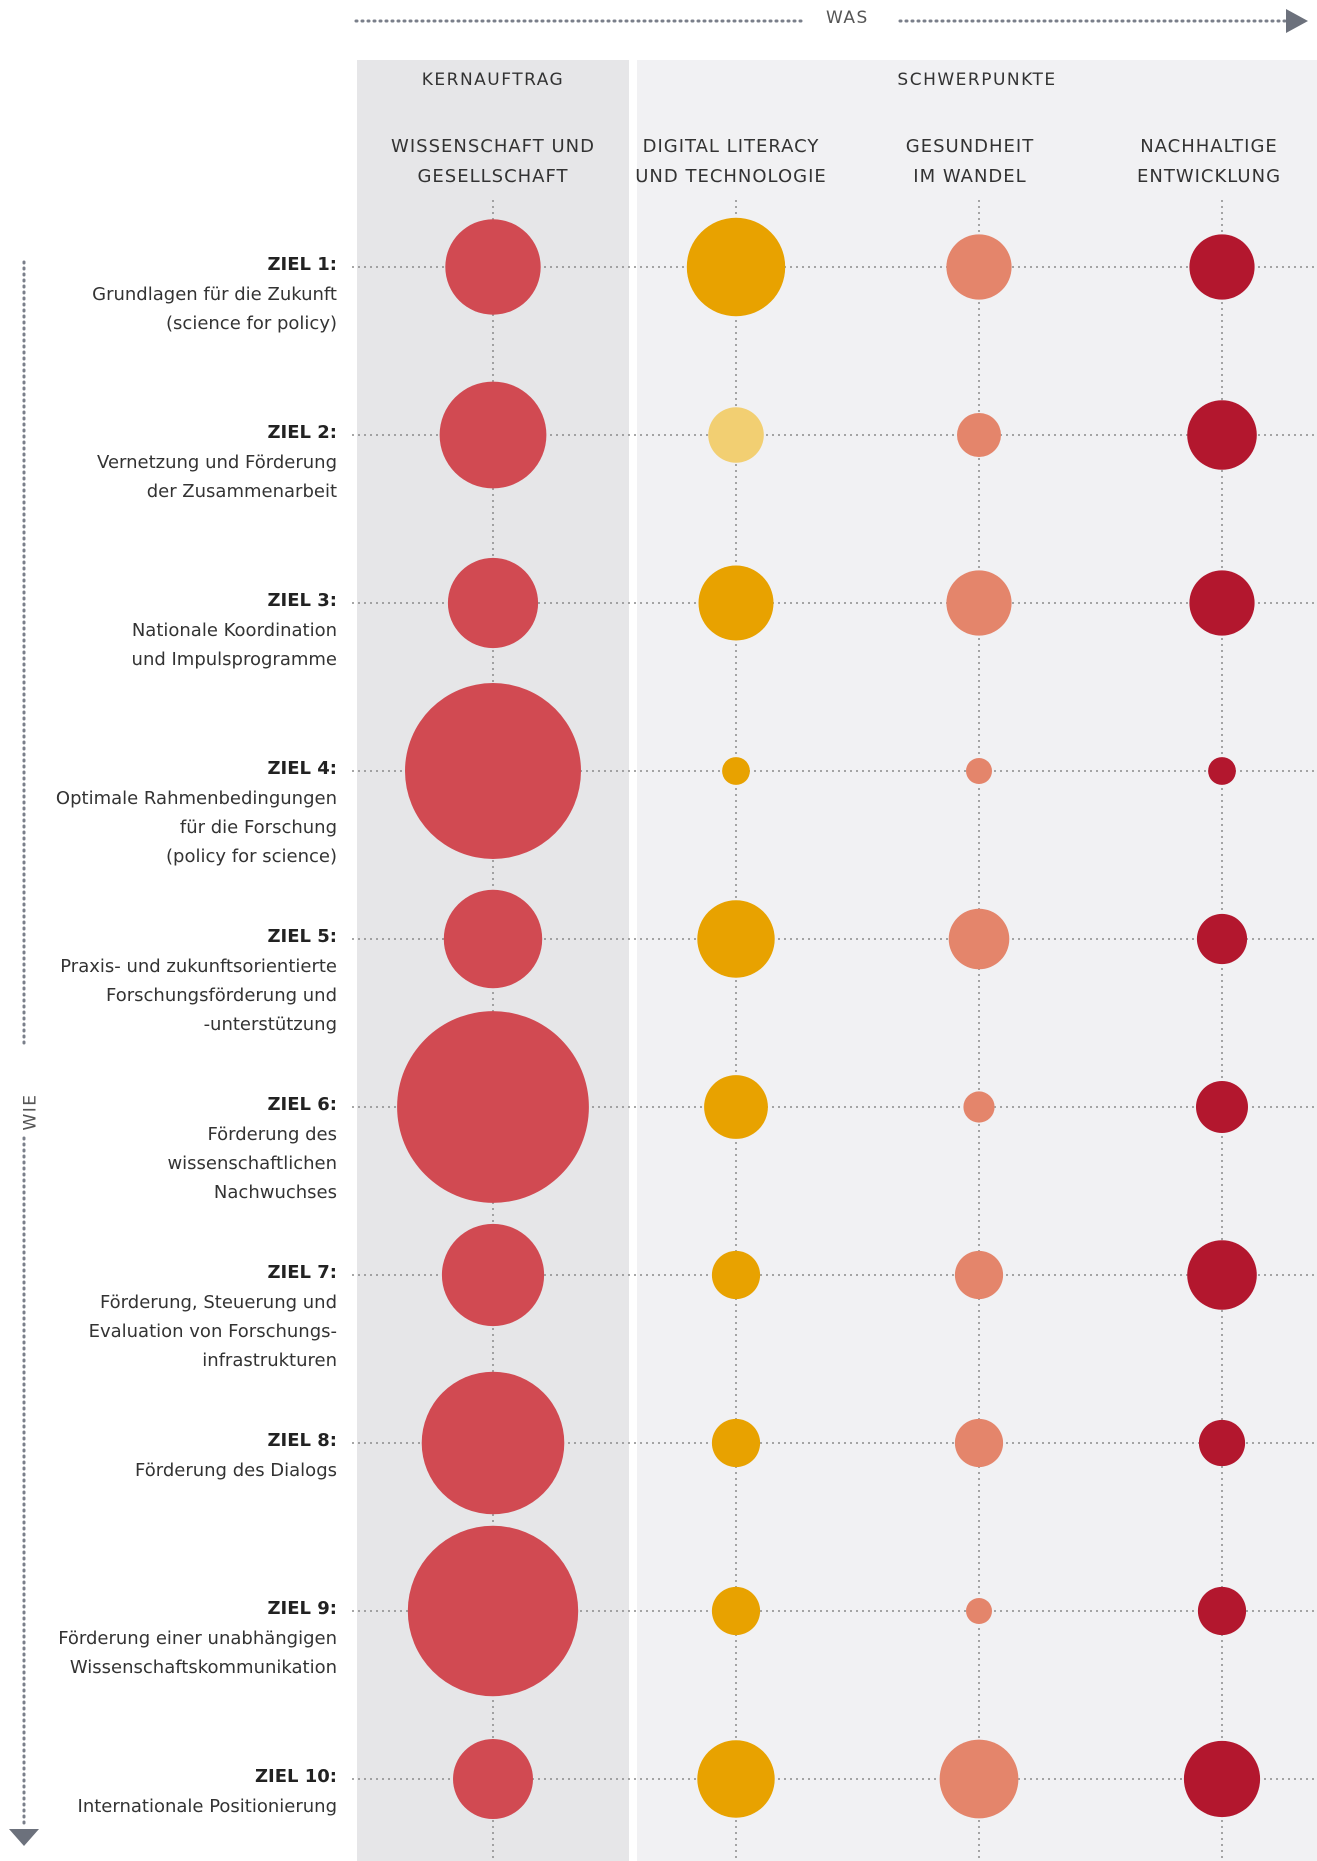 The height and width of the screenshot is (1861, 1317). I want to click on bubble-ziel7-col3, so click(979, 1275).